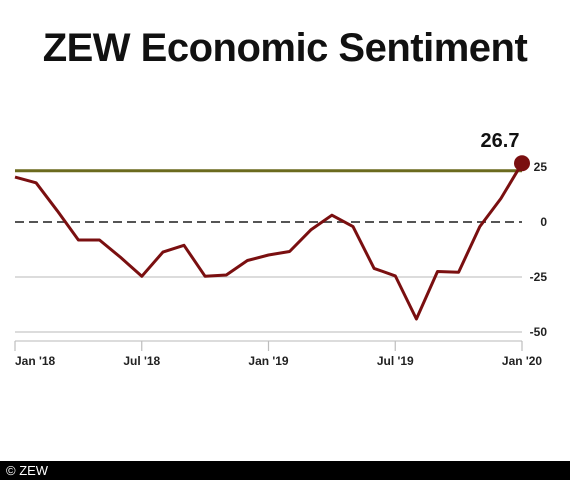  I want to click on chart-title: ZEW Economic Sentiment, so click(285, 48).